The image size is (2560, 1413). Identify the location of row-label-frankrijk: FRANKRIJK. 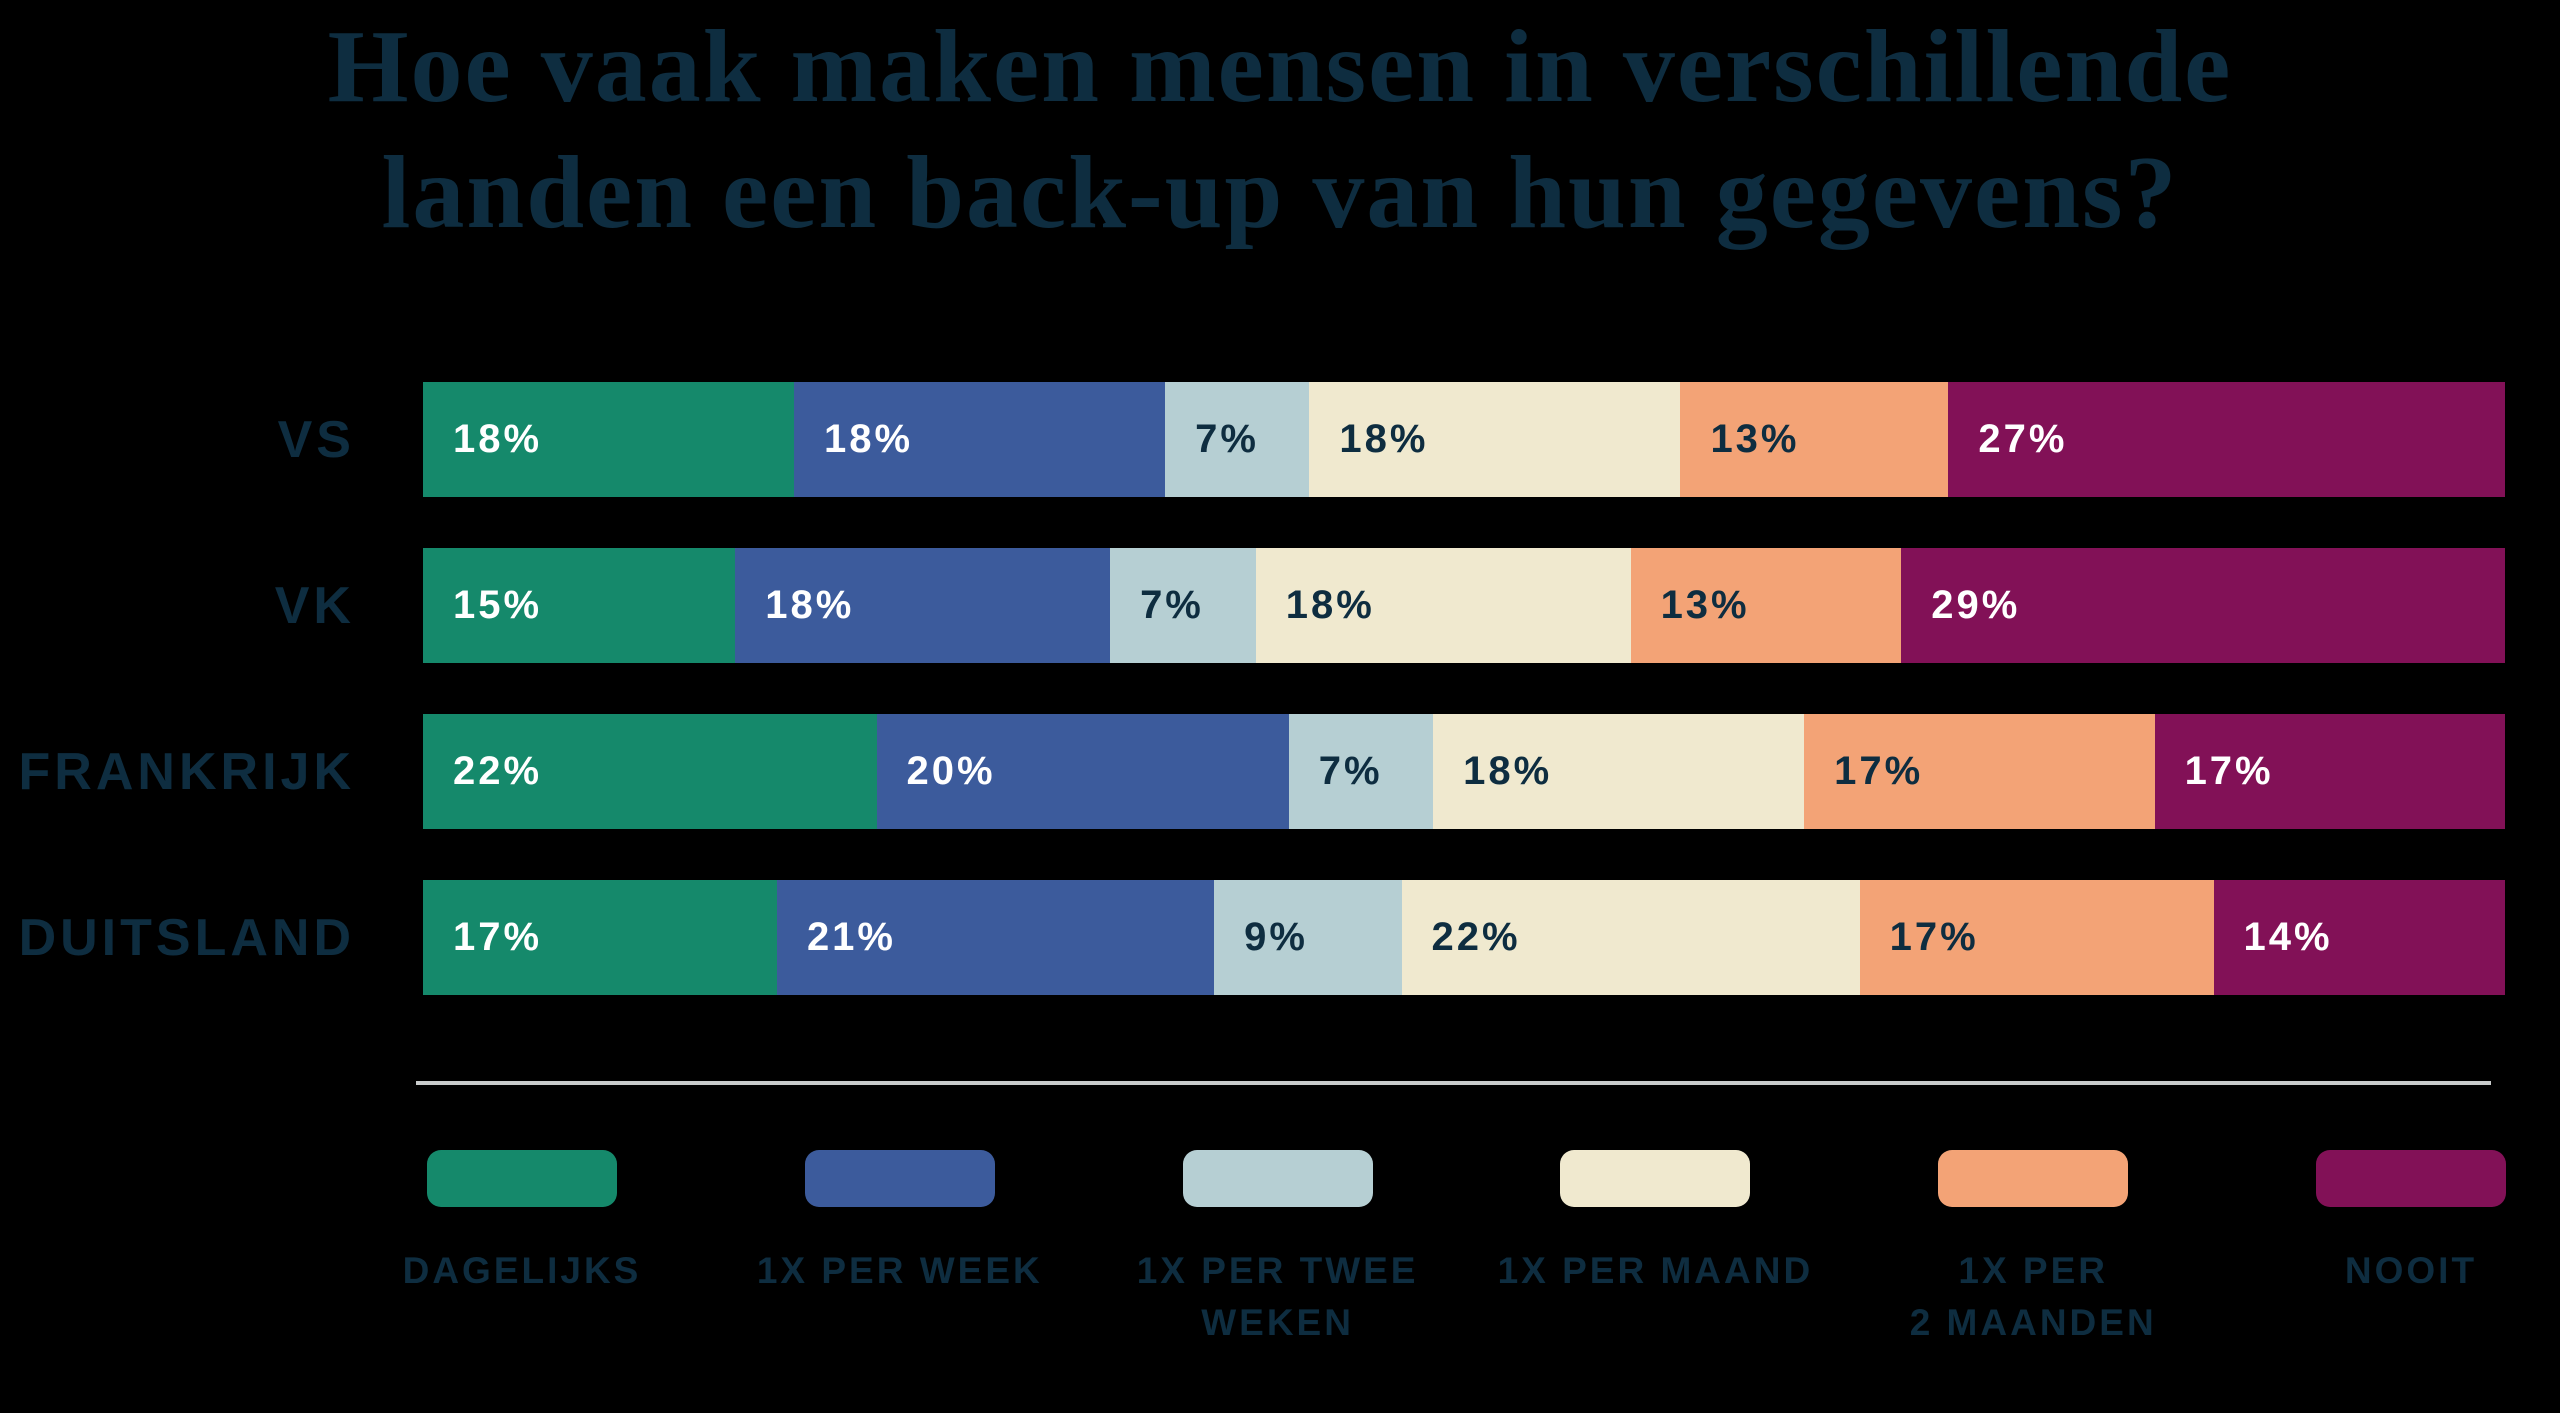
(186, 771).